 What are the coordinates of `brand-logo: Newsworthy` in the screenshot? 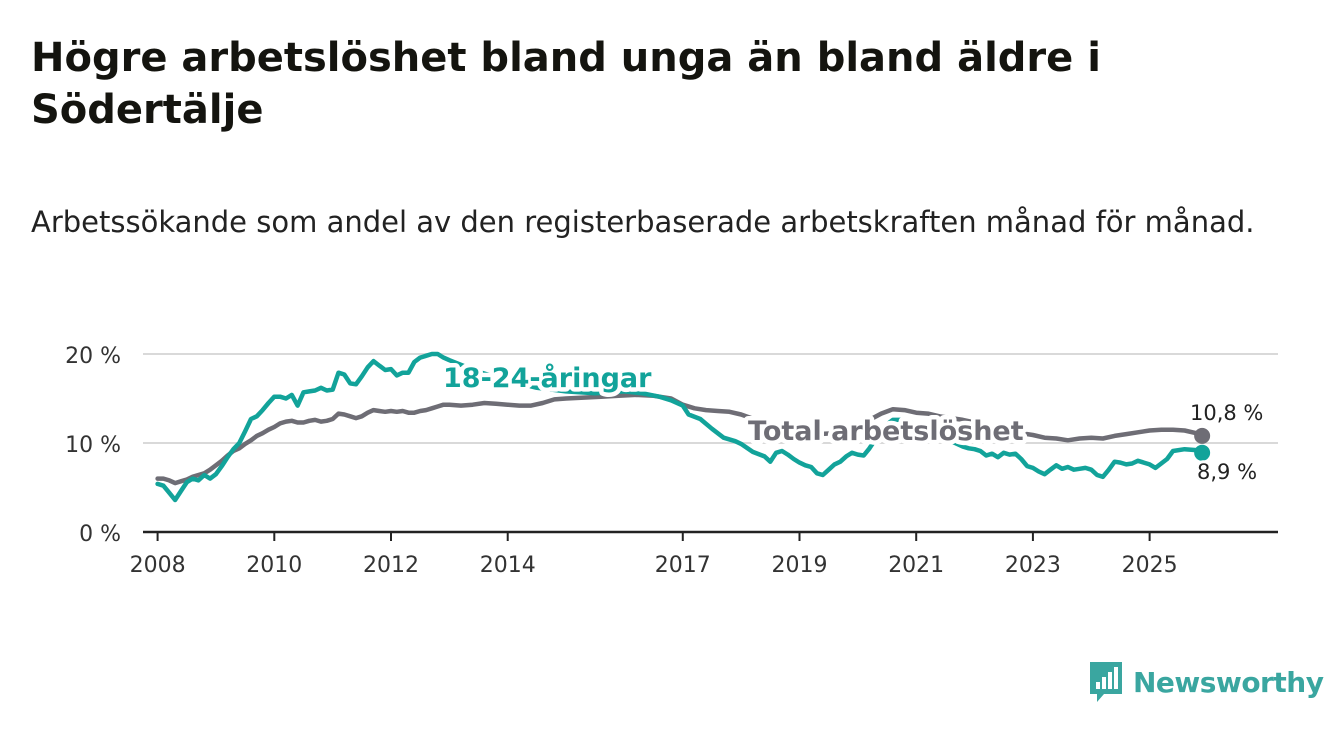 It's located at (1206, 682).